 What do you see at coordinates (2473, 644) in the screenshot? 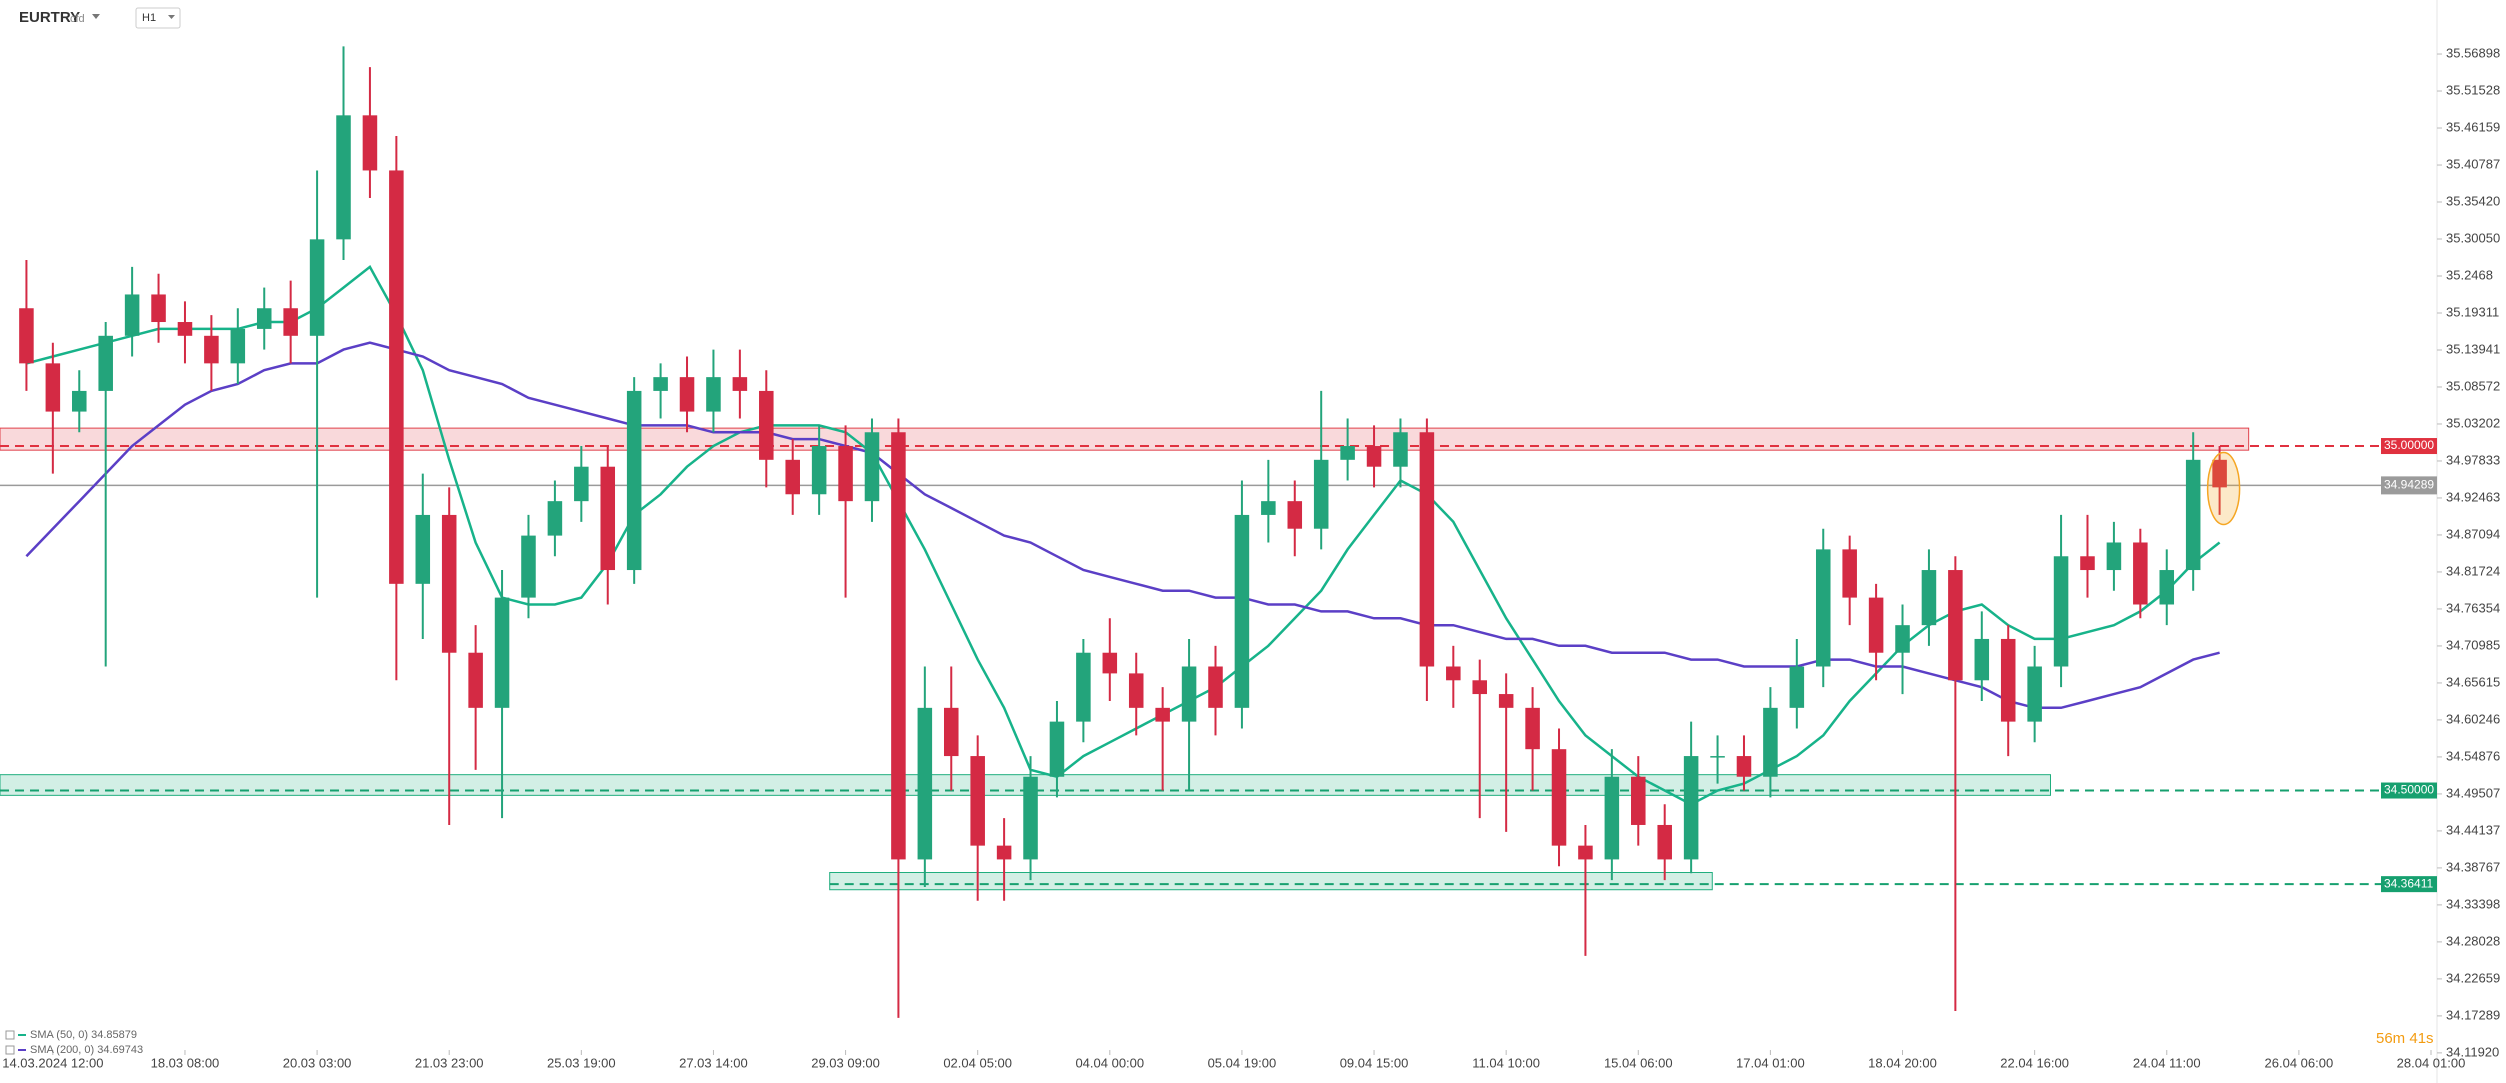
I see `y-tick-label: 34.70985` at bounding box center [2473, 644].